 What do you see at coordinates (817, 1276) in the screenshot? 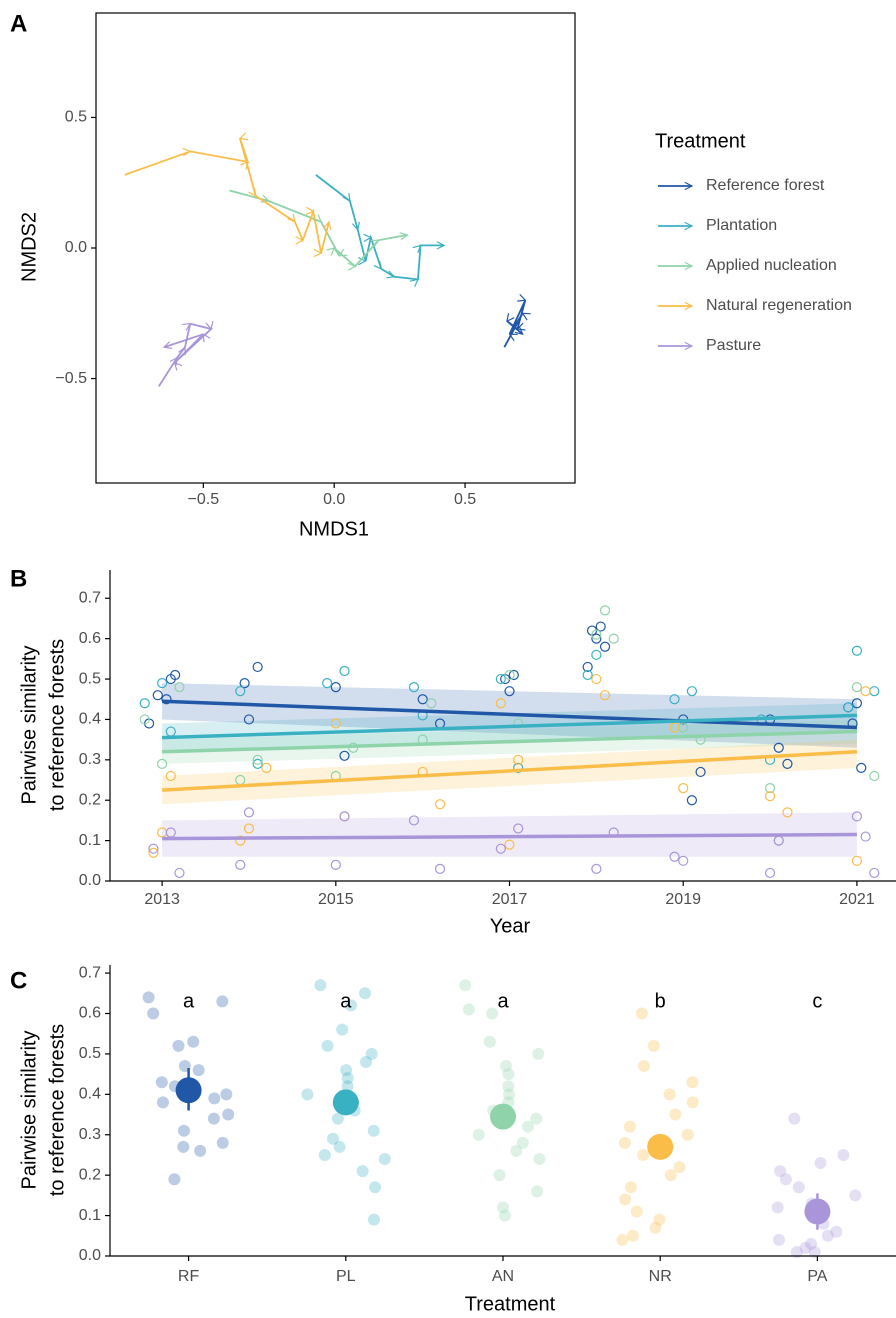
I see `x-tick-label: PA` at bounding box center [817, 1276].